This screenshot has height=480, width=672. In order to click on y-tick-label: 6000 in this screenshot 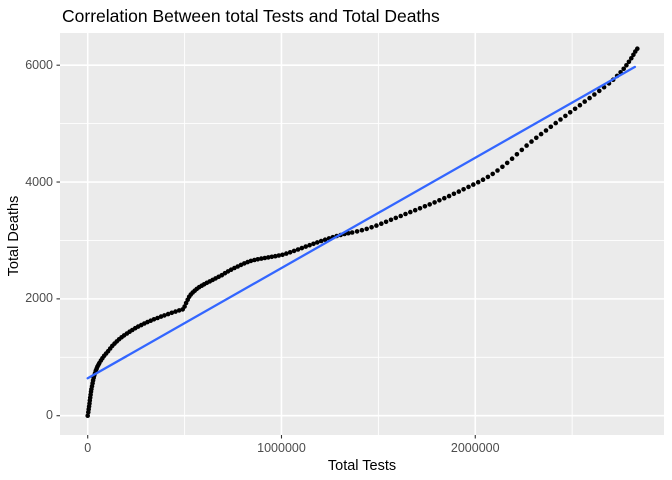, I will do `click(39, 64)`.